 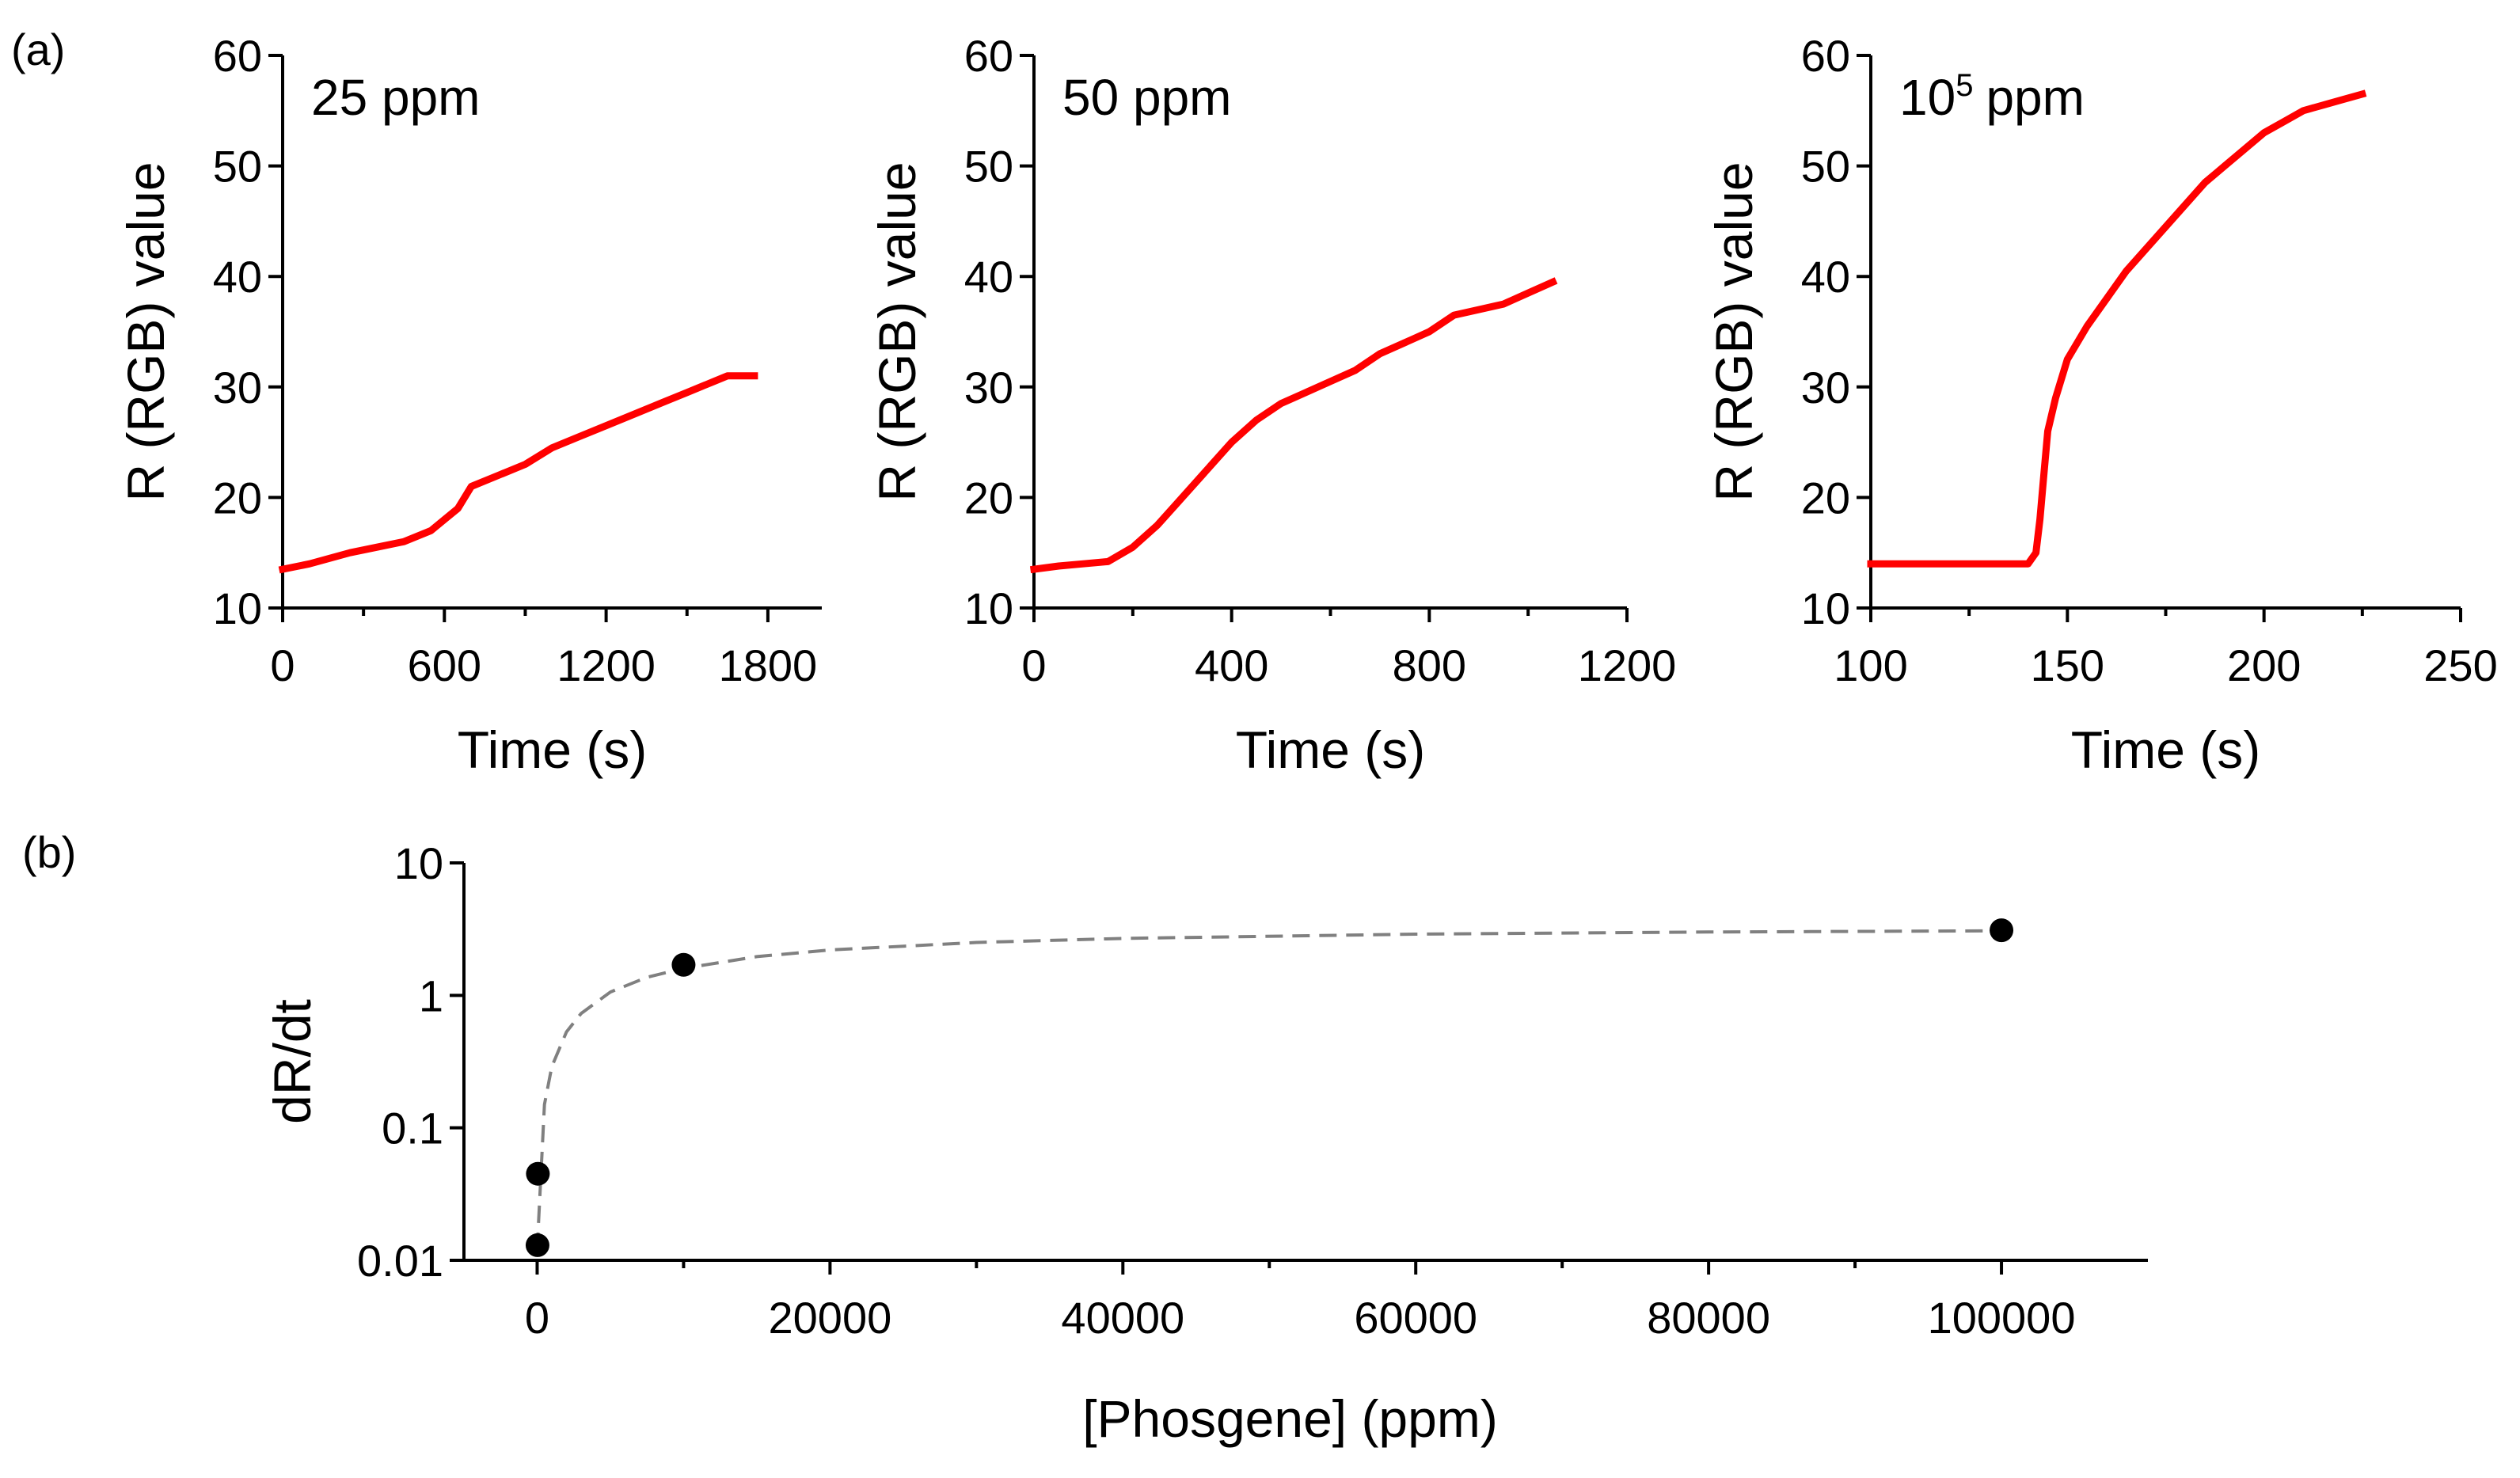 I want to click on x-tick-label: 400, so click(x=1231, y=665).